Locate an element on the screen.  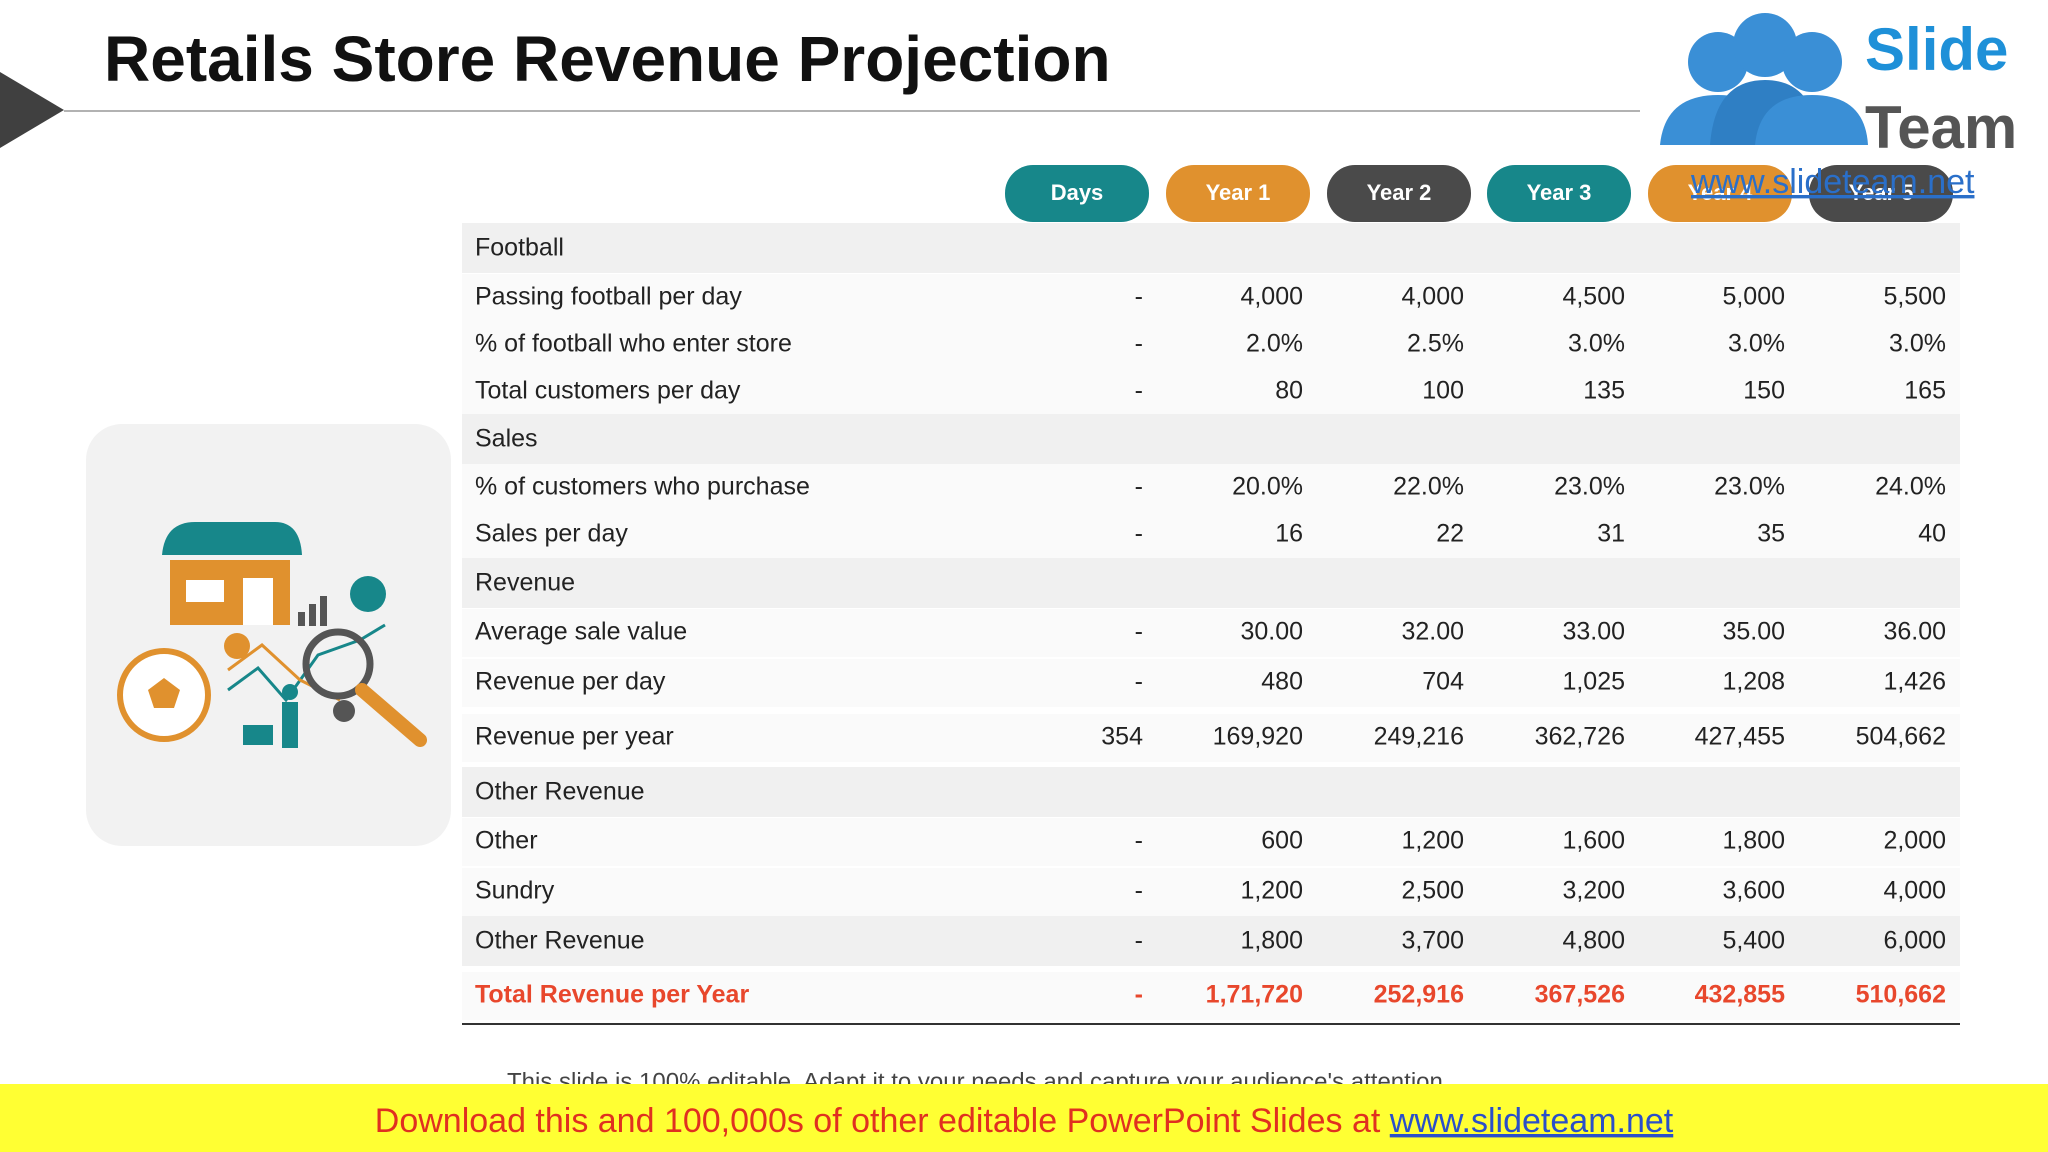
cell-value: 3,700 is located at coordinates (1432, 941).